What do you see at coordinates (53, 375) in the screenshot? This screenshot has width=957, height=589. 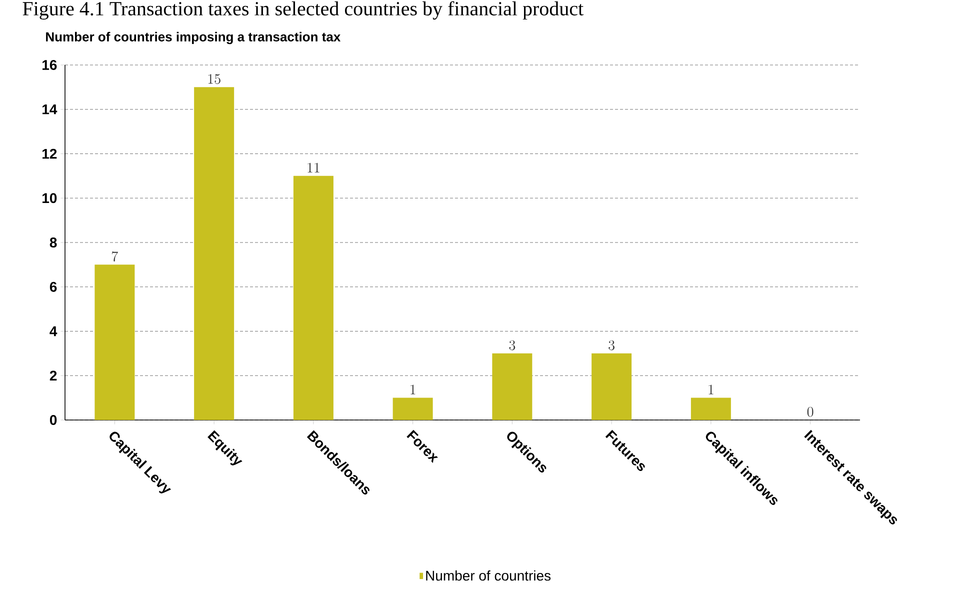 I see `y-tick-label: 2` at bounding box center [53, 375].